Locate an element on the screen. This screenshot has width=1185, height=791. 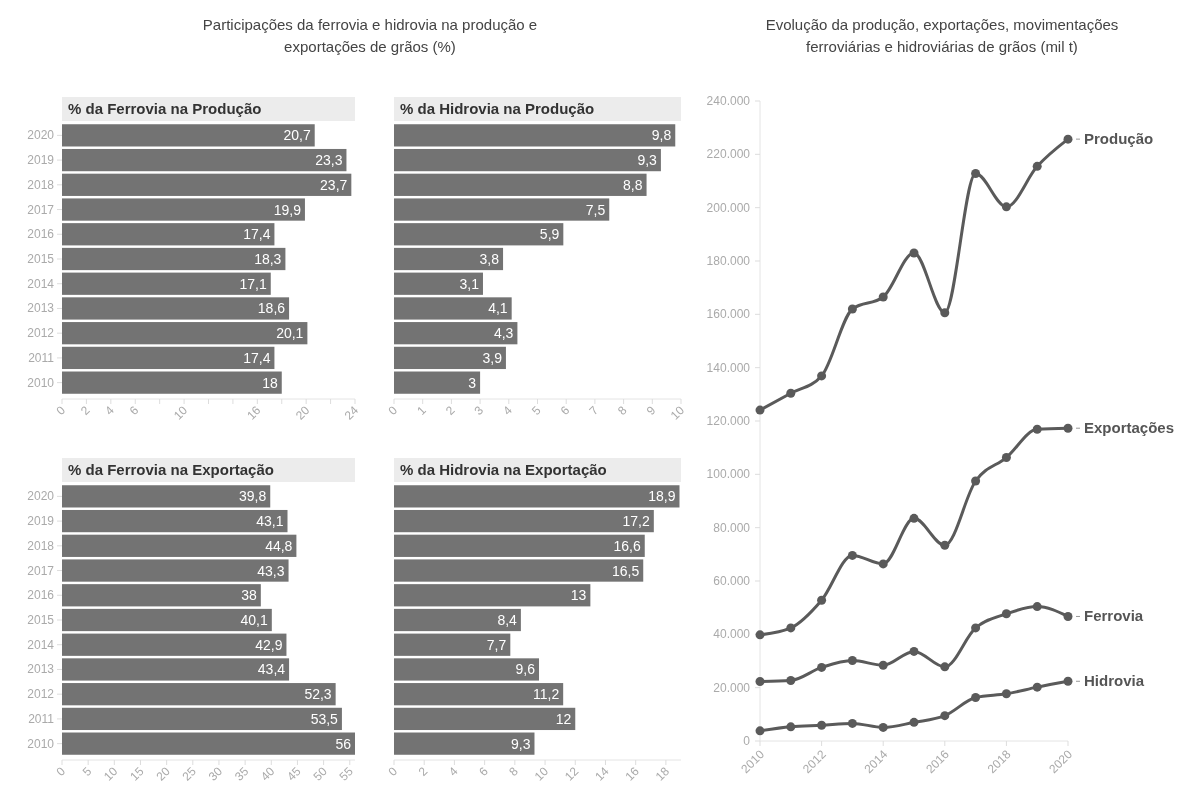
data-label: 13 is located at coordinates (578, 595).